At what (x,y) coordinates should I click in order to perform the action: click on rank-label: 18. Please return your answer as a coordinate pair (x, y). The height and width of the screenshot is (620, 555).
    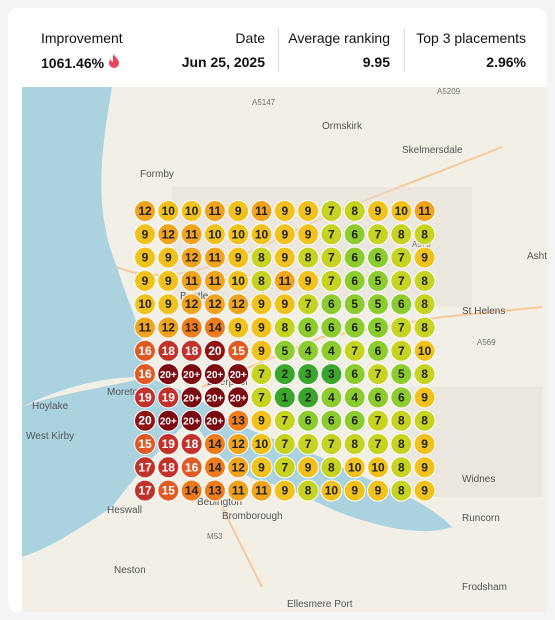
    Looking at the image, I should click on (192, 351).